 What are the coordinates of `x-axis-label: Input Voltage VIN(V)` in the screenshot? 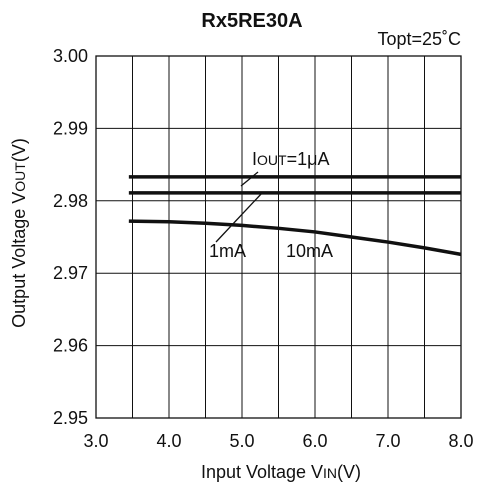 It's located at (281, 472).